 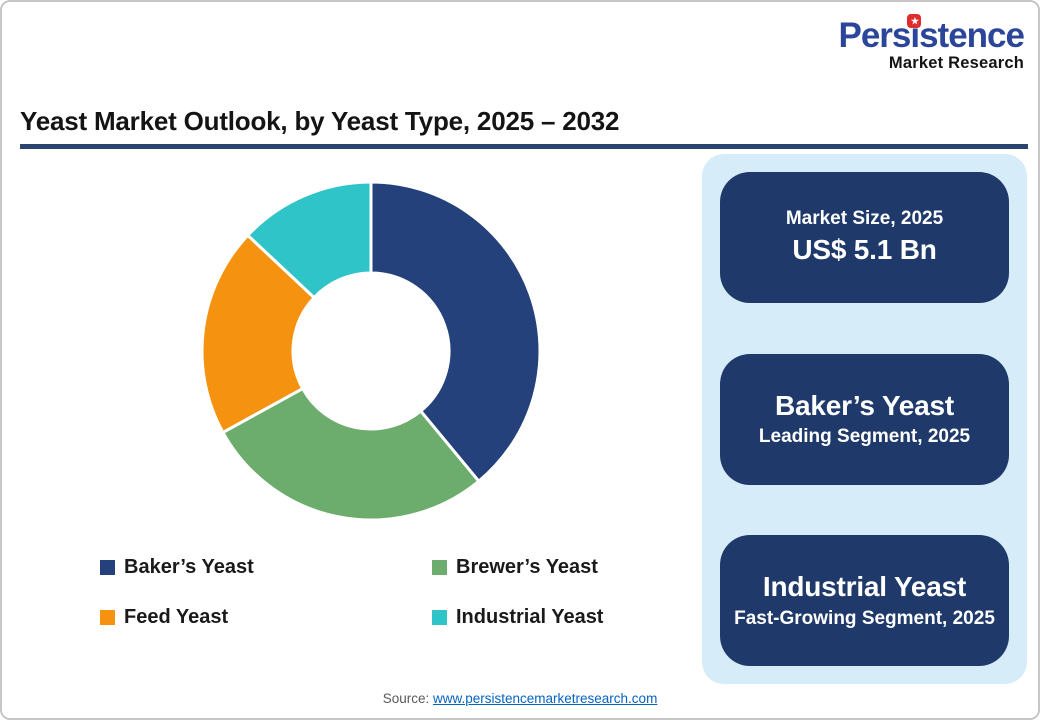 I want to click on donut-segment-baker-s-yeast, so click(x=455, y=331).